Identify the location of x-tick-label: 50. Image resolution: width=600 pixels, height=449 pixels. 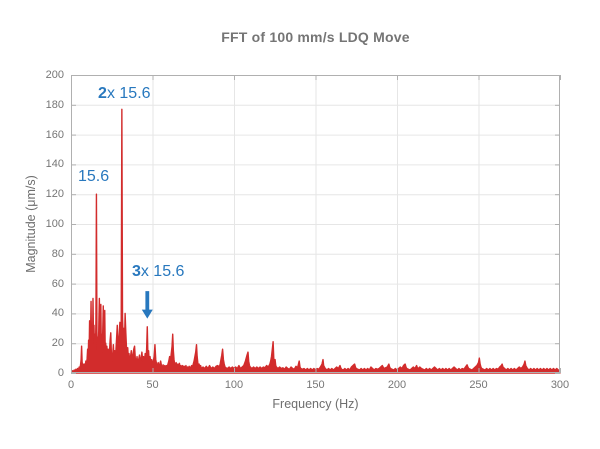
(152, 385).